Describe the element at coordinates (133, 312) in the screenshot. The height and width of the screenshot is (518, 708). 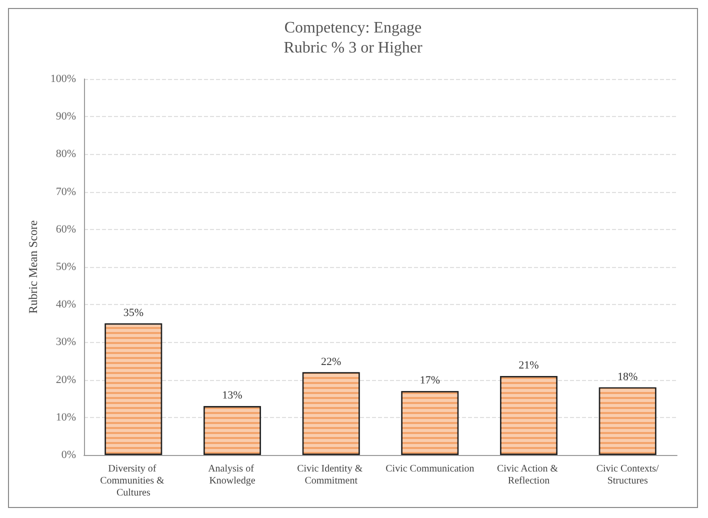
I see `data-label: 35%` at that location.